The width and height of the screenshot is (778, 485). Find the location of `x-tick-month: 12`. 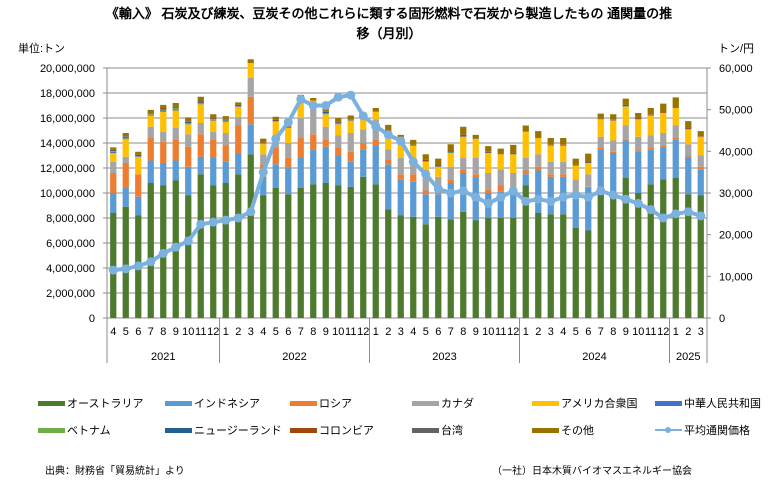

x-tick-month: 12 is located at coordinates (663, 332).